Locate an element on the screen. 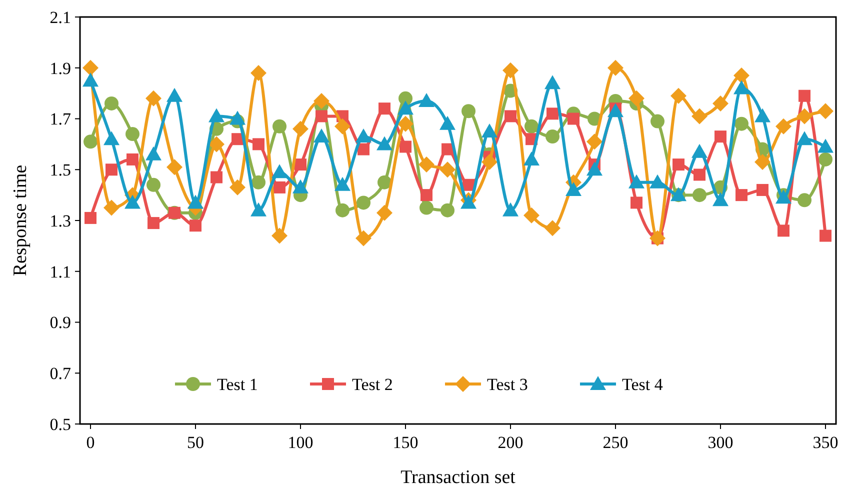 The height and width of the screenshot is (495, 846). legend-label: Test 4 is located at coordinates (643, 384).